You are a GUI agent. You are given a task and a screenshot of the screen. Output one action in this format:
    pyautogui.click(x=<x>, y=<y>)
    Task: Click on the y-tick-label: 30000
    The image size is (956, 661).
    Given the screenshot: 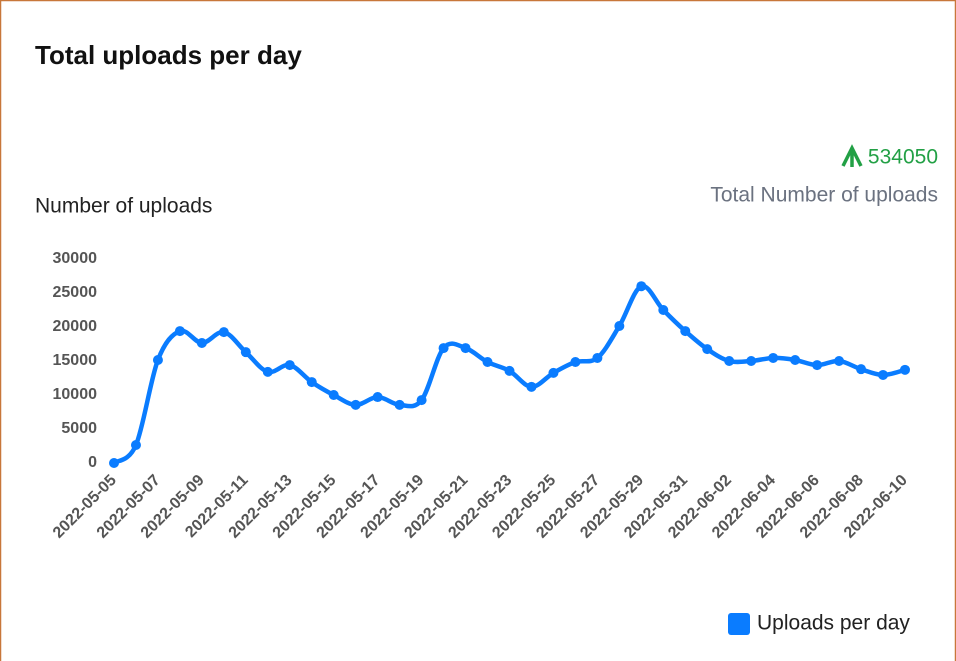 What is the action you would take?
    pyautogui.click(x=75, y=258)
    